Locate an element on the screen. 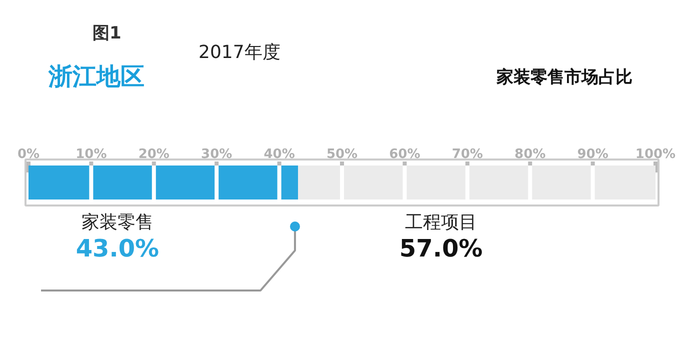 This screenshot has width=700, height=343. x-tick-label: 70% is located at coordinates (467, 154).